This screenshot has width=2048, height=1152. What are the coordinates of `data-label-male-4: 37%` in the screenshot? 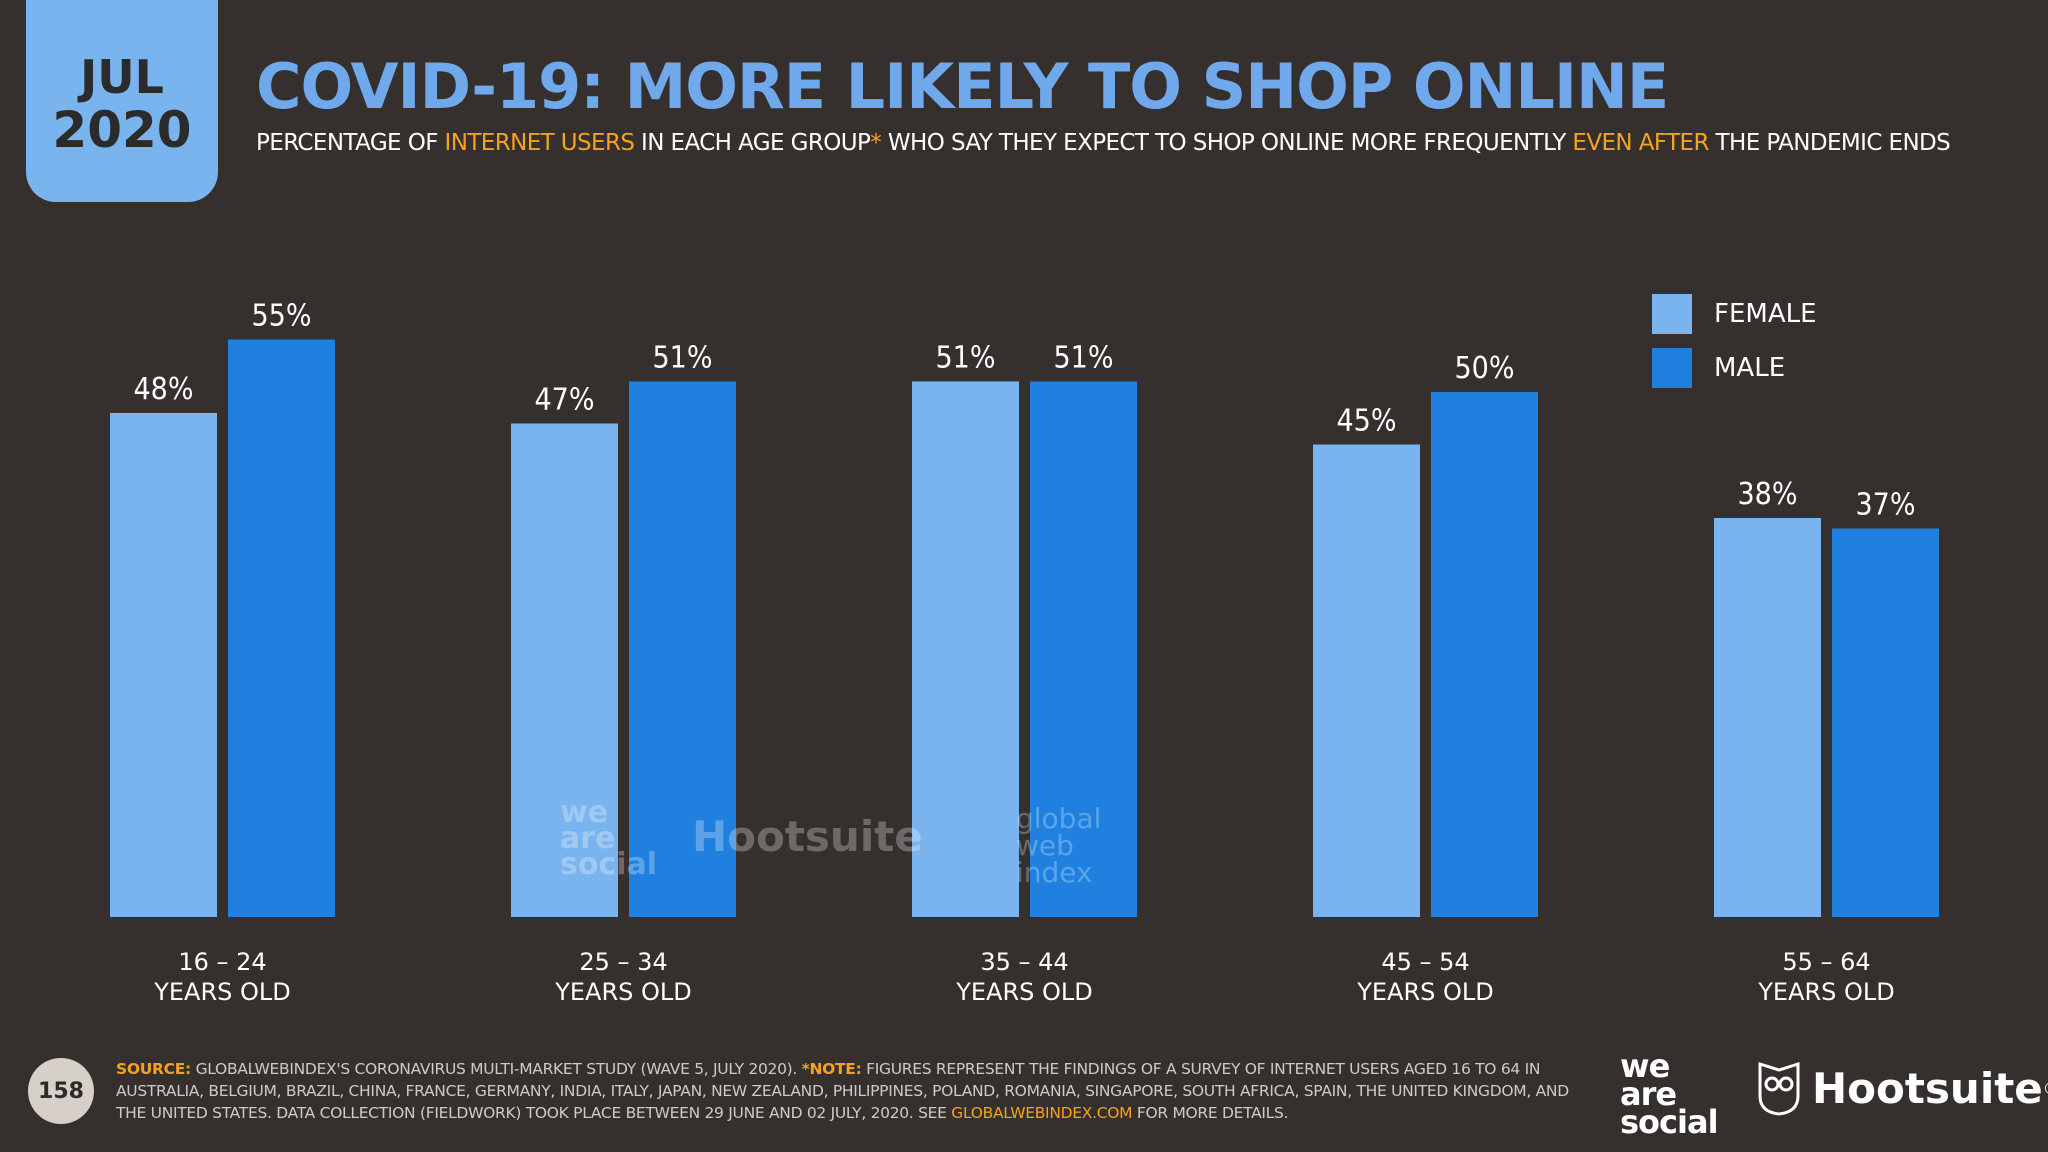 It's located at (1886, 505).